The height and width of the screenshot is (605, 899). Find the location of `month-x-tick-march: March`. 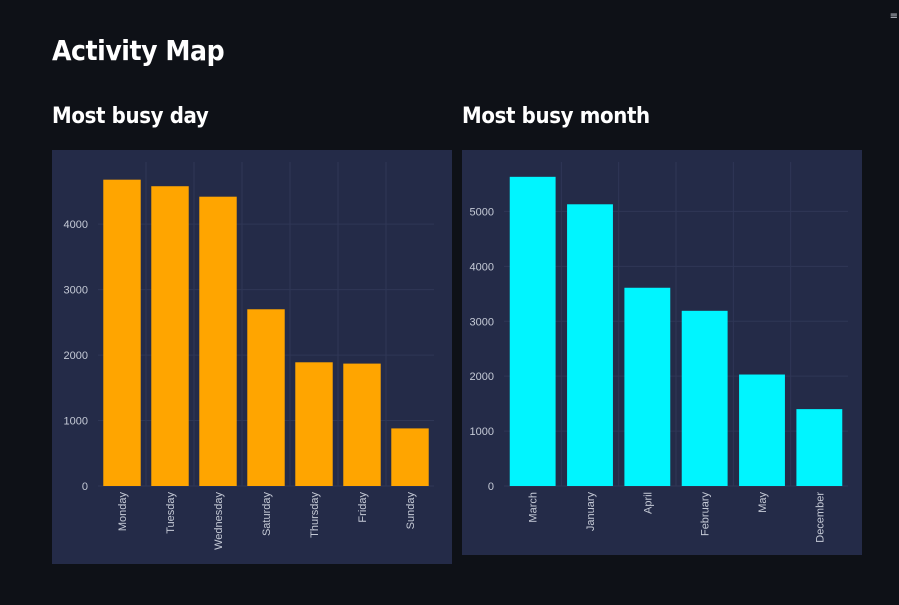

month-x-tick-march: March is located at coordinates (534, 507).